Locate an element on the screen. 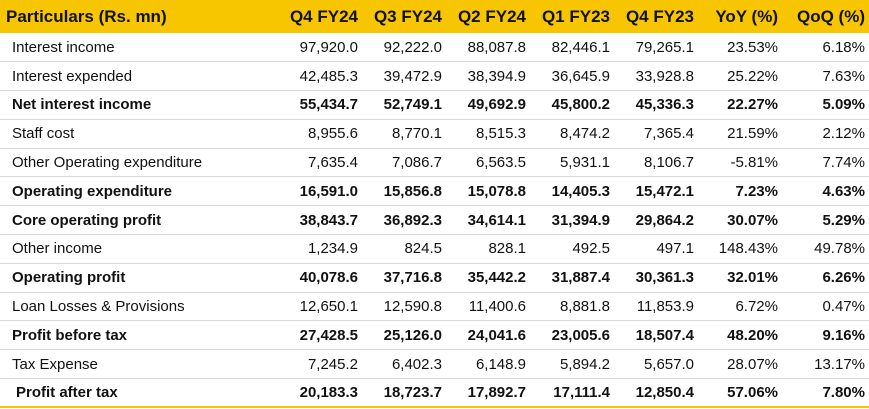 Image resolution: width=869 pixels, height=409 pixels. row-value-4: 36,645.9 is located at coordinates (580, 76).